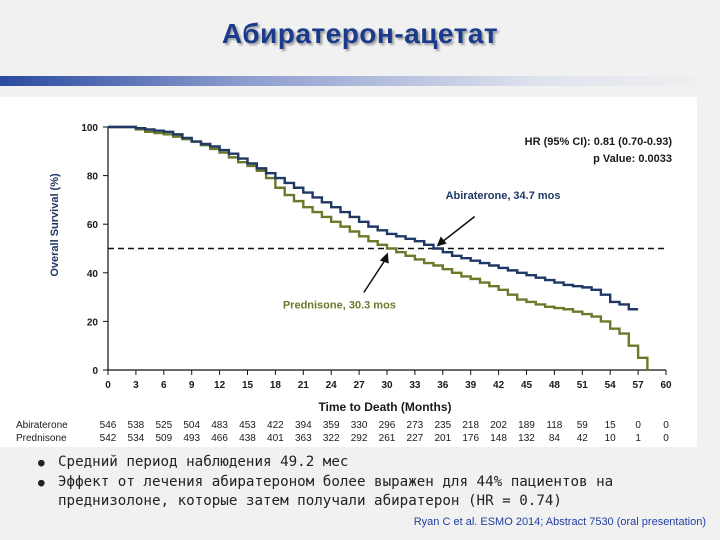 This screenshot has width=720, height=540. I want to click on y-tick-label: 20, so click(93, 322).